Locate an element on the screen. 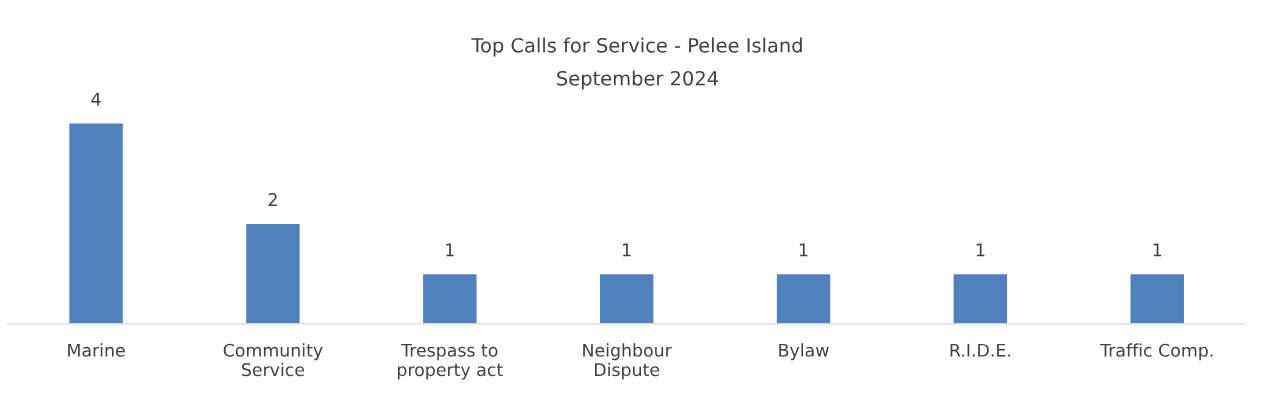 This screenshot has height=410, width=1275. x-tick-label: Neighbour Dispute is located at coordinates (627, 361).